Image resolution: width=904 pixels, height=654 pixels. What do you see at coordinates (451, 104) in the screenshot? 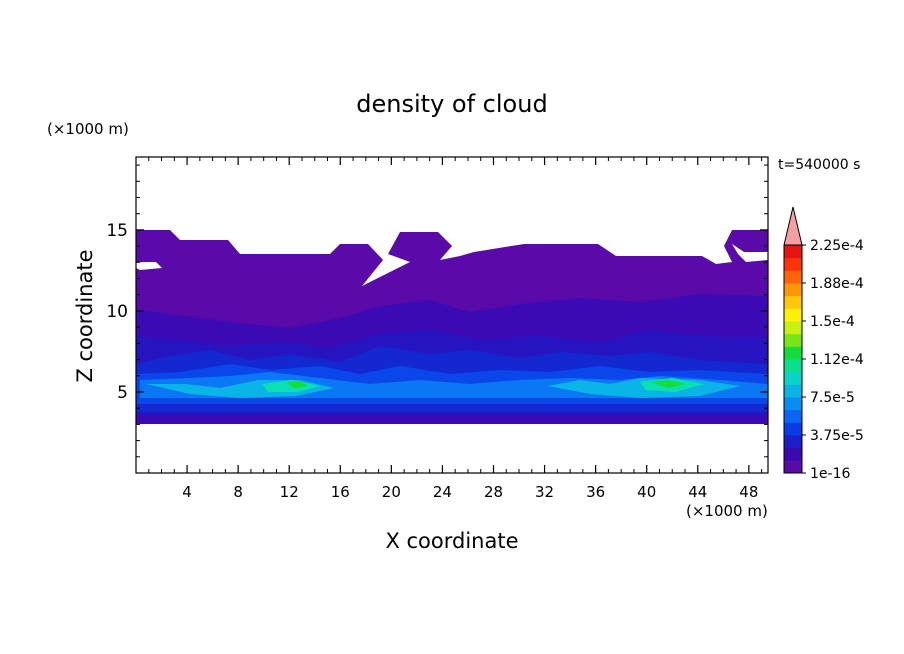
I see `chart-title: density of cloud` at bounding box center [451, 104].